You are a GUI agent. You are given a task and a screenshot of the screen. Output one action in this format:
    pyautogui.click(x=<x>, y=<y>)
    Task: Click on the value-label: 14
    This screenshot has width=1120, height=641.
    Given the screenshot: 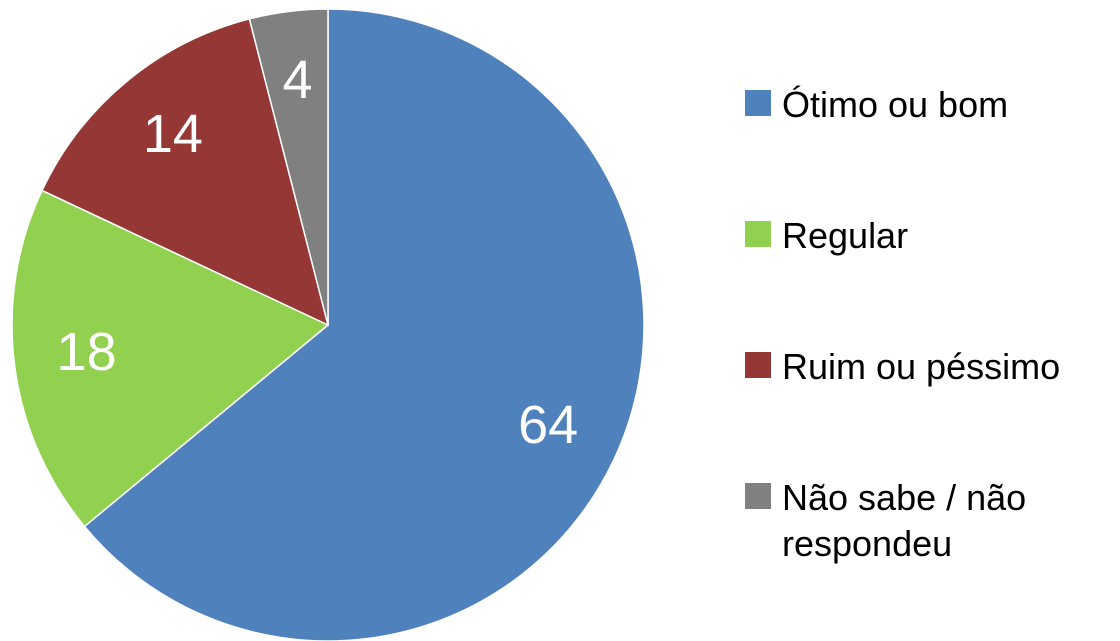 What is the action you would take?
    pyautogui.click(x=173, y=134)
    